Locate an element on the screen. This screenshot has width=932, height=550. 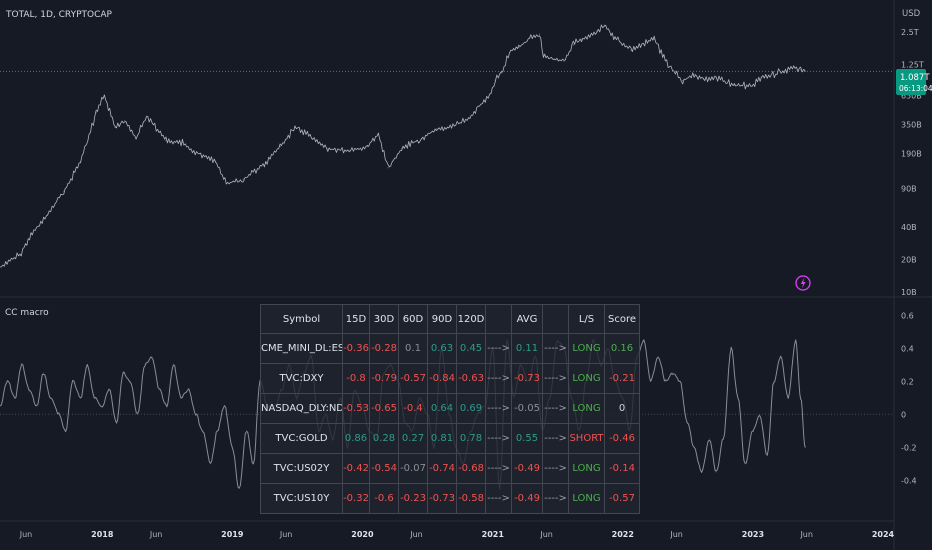
indicator-tick-label: 0 is located at coordinates (903, 414).